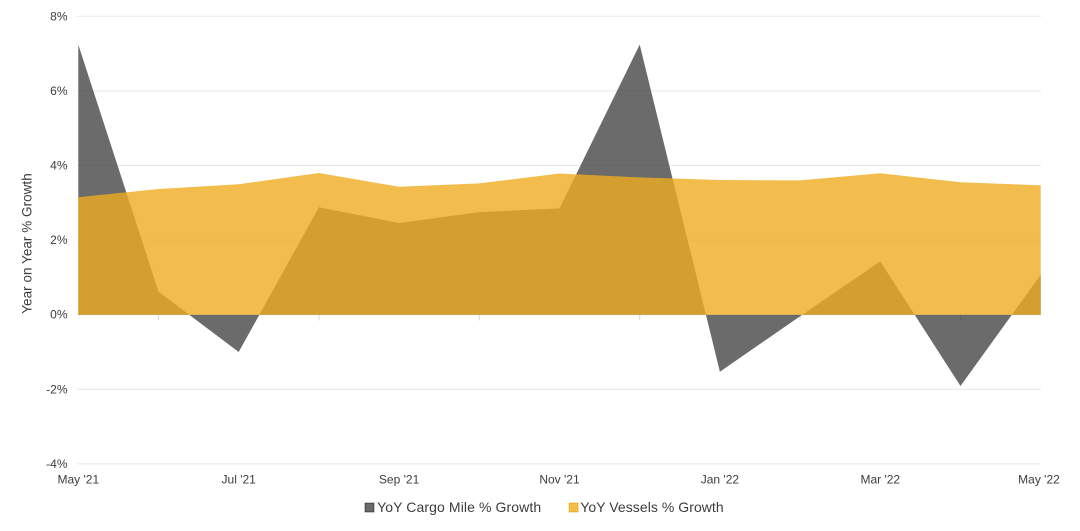  I want to click on svg-text: 4%, so click(59, 166).